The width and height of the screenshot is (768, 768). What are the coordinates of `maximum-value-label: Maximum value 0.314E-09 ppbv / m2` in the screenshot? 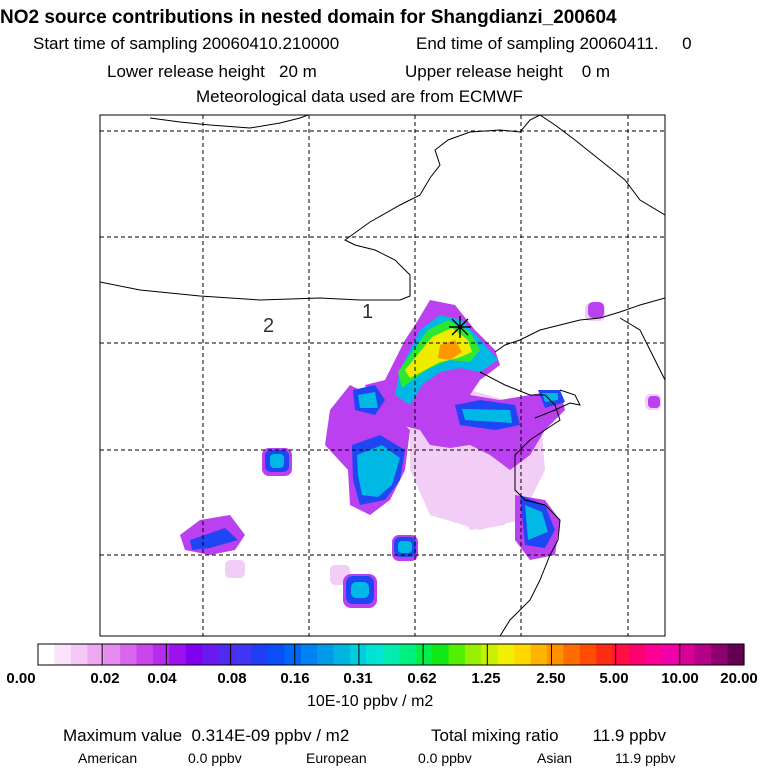 It's located at (206, 735).